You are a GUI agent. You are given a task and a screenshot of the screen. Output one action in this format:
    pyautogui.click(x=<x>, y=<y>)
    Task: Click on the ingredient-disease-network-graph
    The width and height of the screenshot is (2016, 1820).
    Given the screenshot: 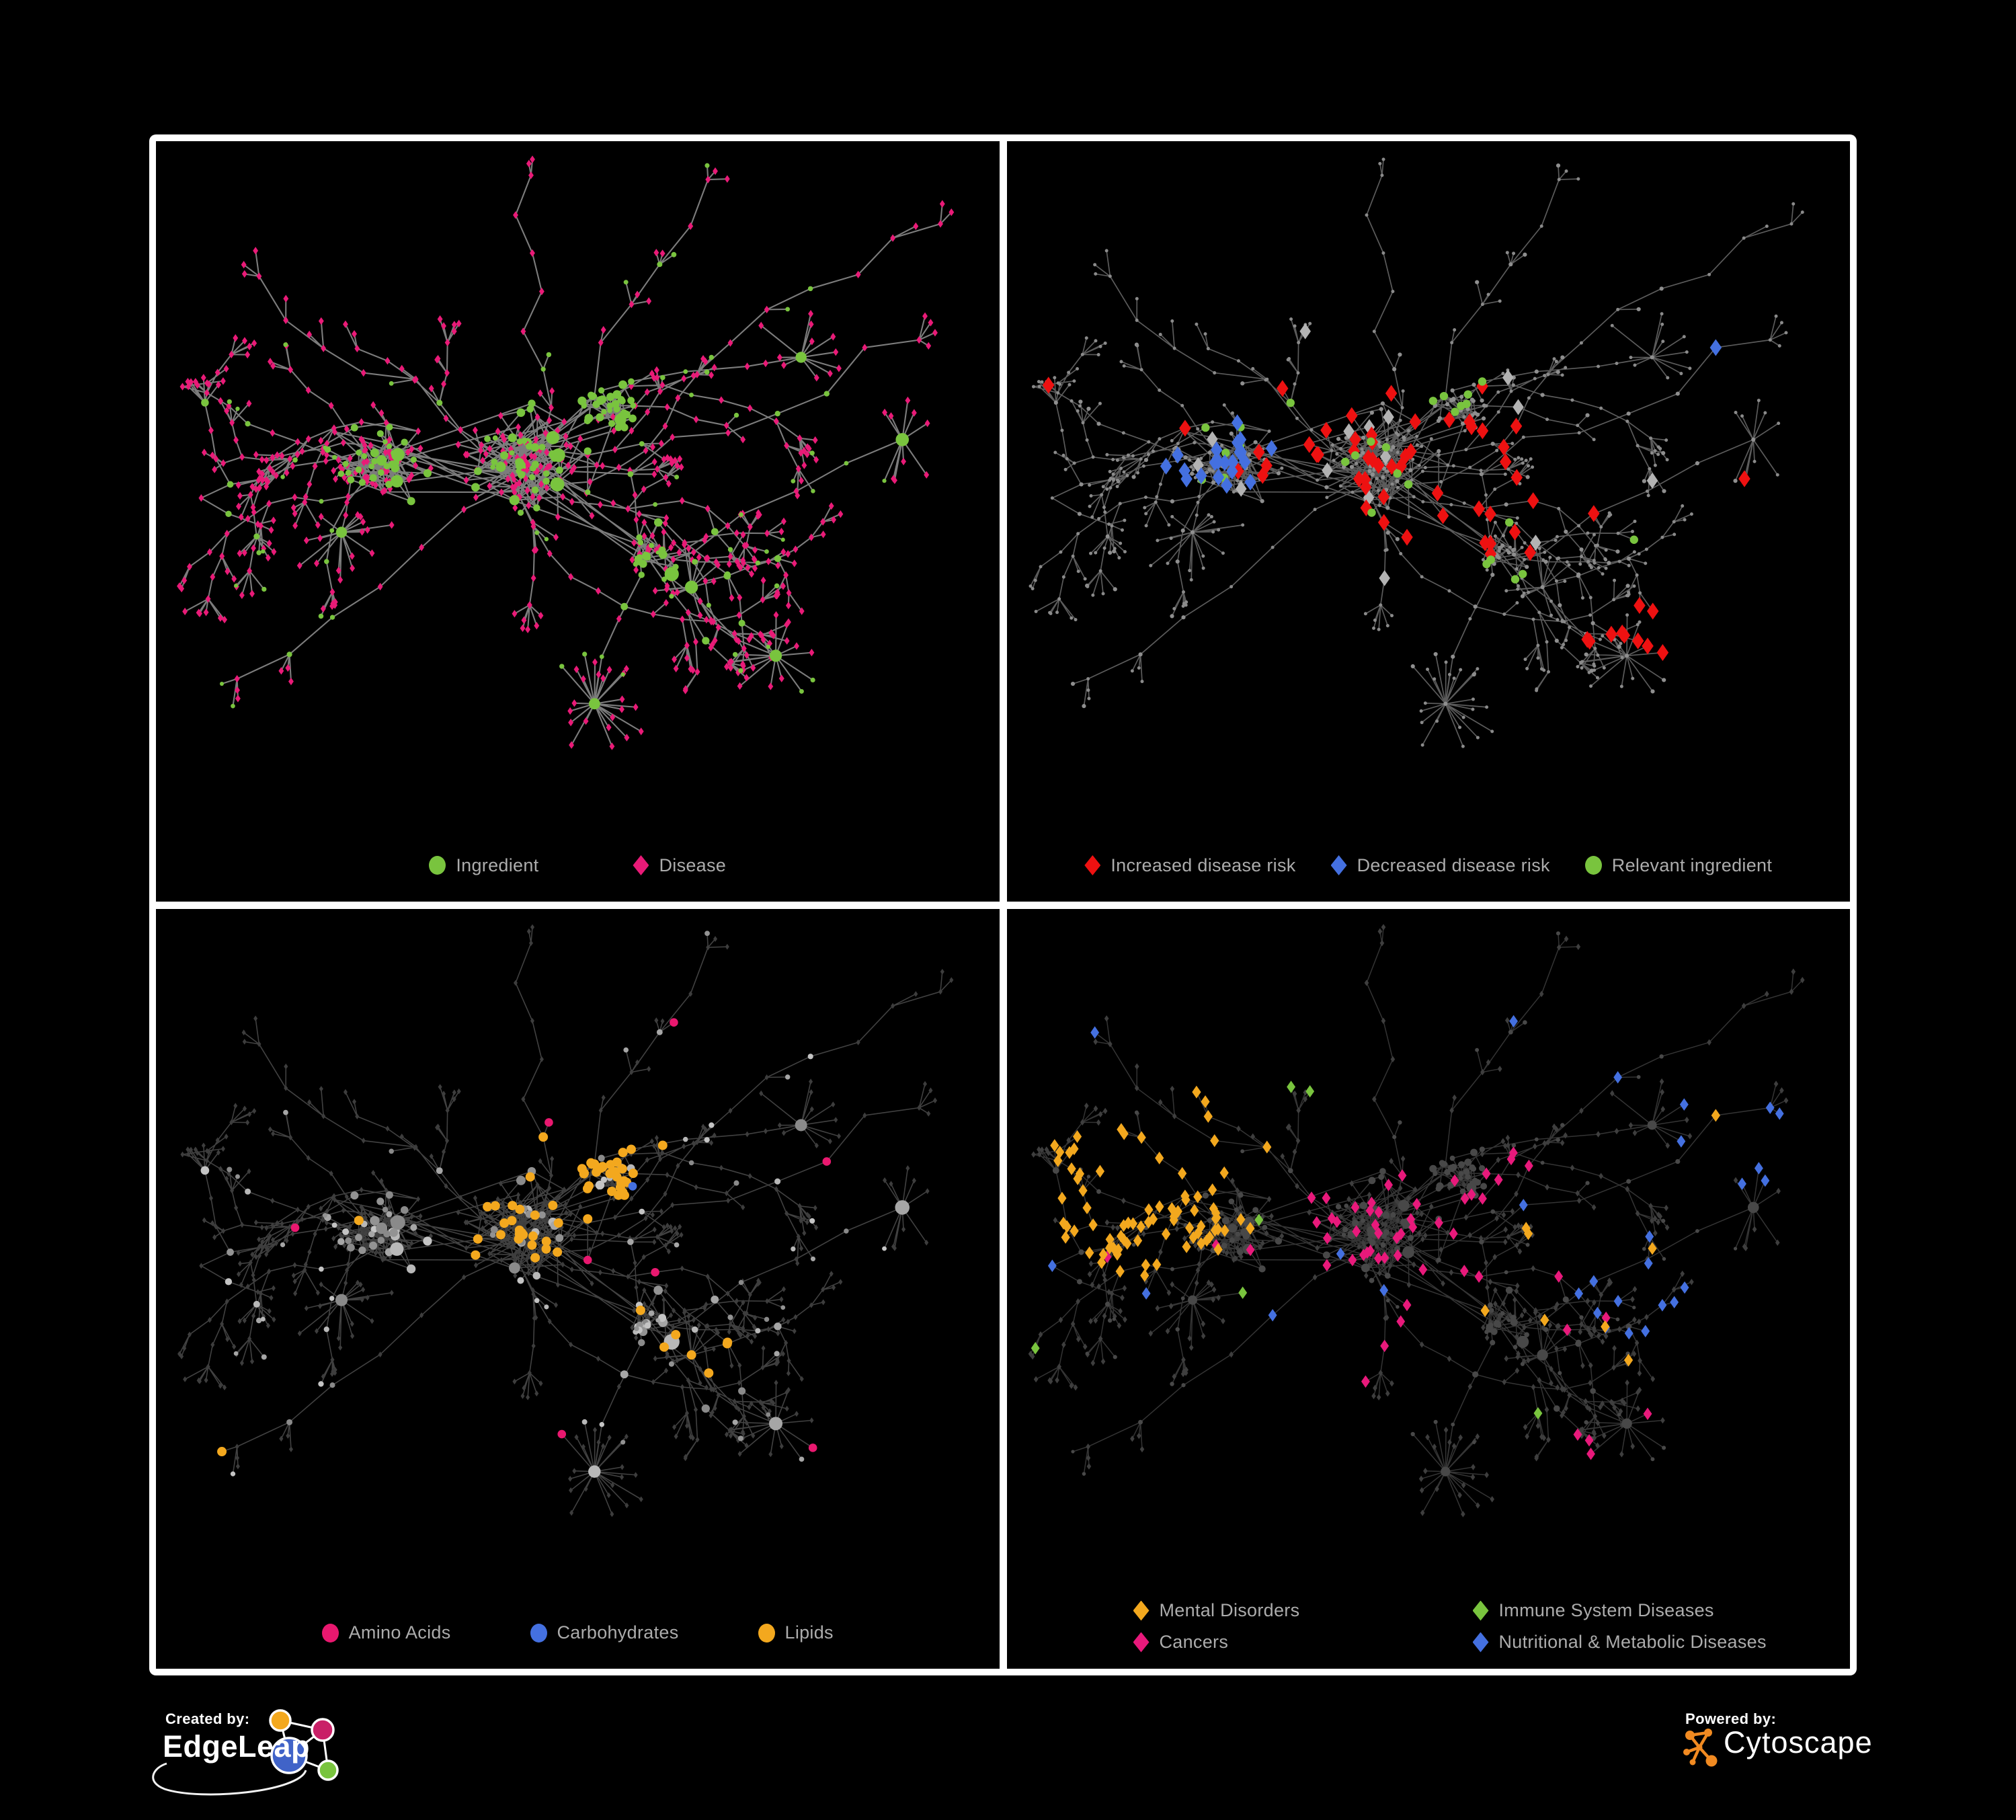 What is the action you would take?
    pyautogui.click(x=566, y=452)
    